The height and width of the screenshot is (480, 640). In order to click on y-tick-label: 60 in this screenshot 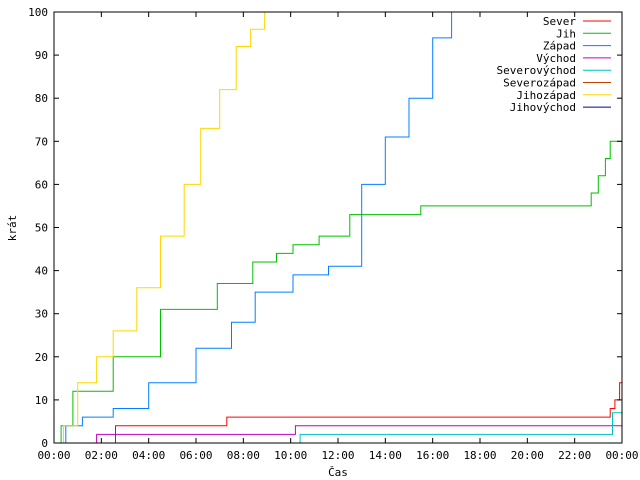, I will do `click(41, 184)`.